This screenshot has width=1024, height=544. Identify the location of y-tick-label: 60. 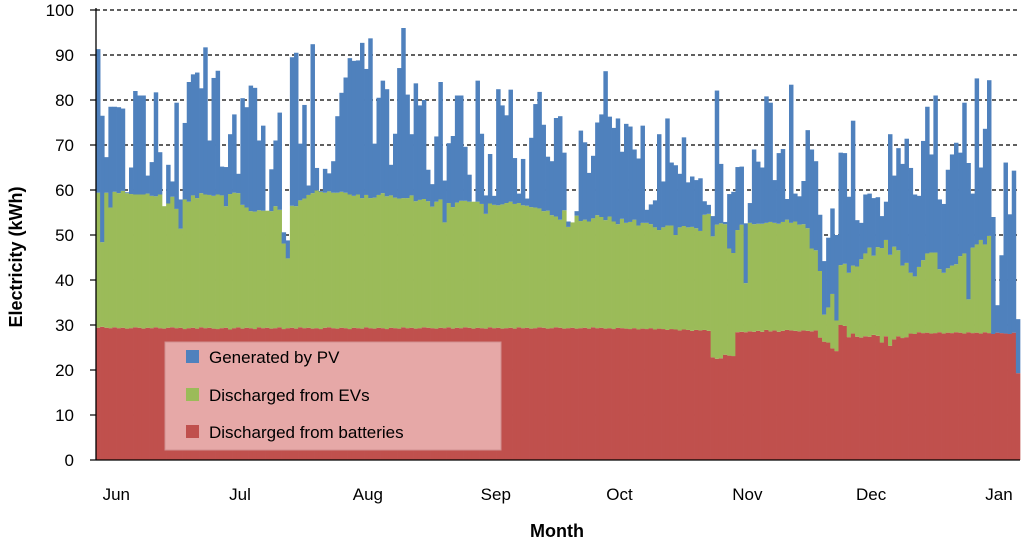
(64, 190).